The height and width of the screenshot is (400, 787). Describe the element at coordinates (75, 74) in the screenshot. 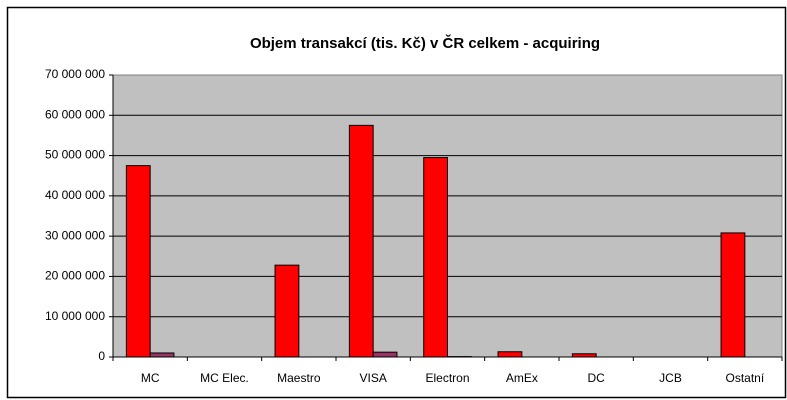

I see `y-tick-label: 70 000 000` at that location.